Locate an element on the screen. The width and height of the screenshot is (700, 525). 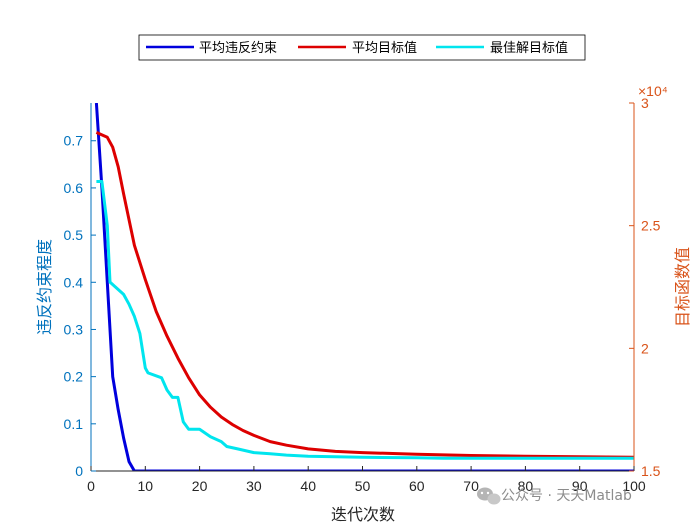
x-axis-label: 迭代次数 is located at coordinates (363, 514).